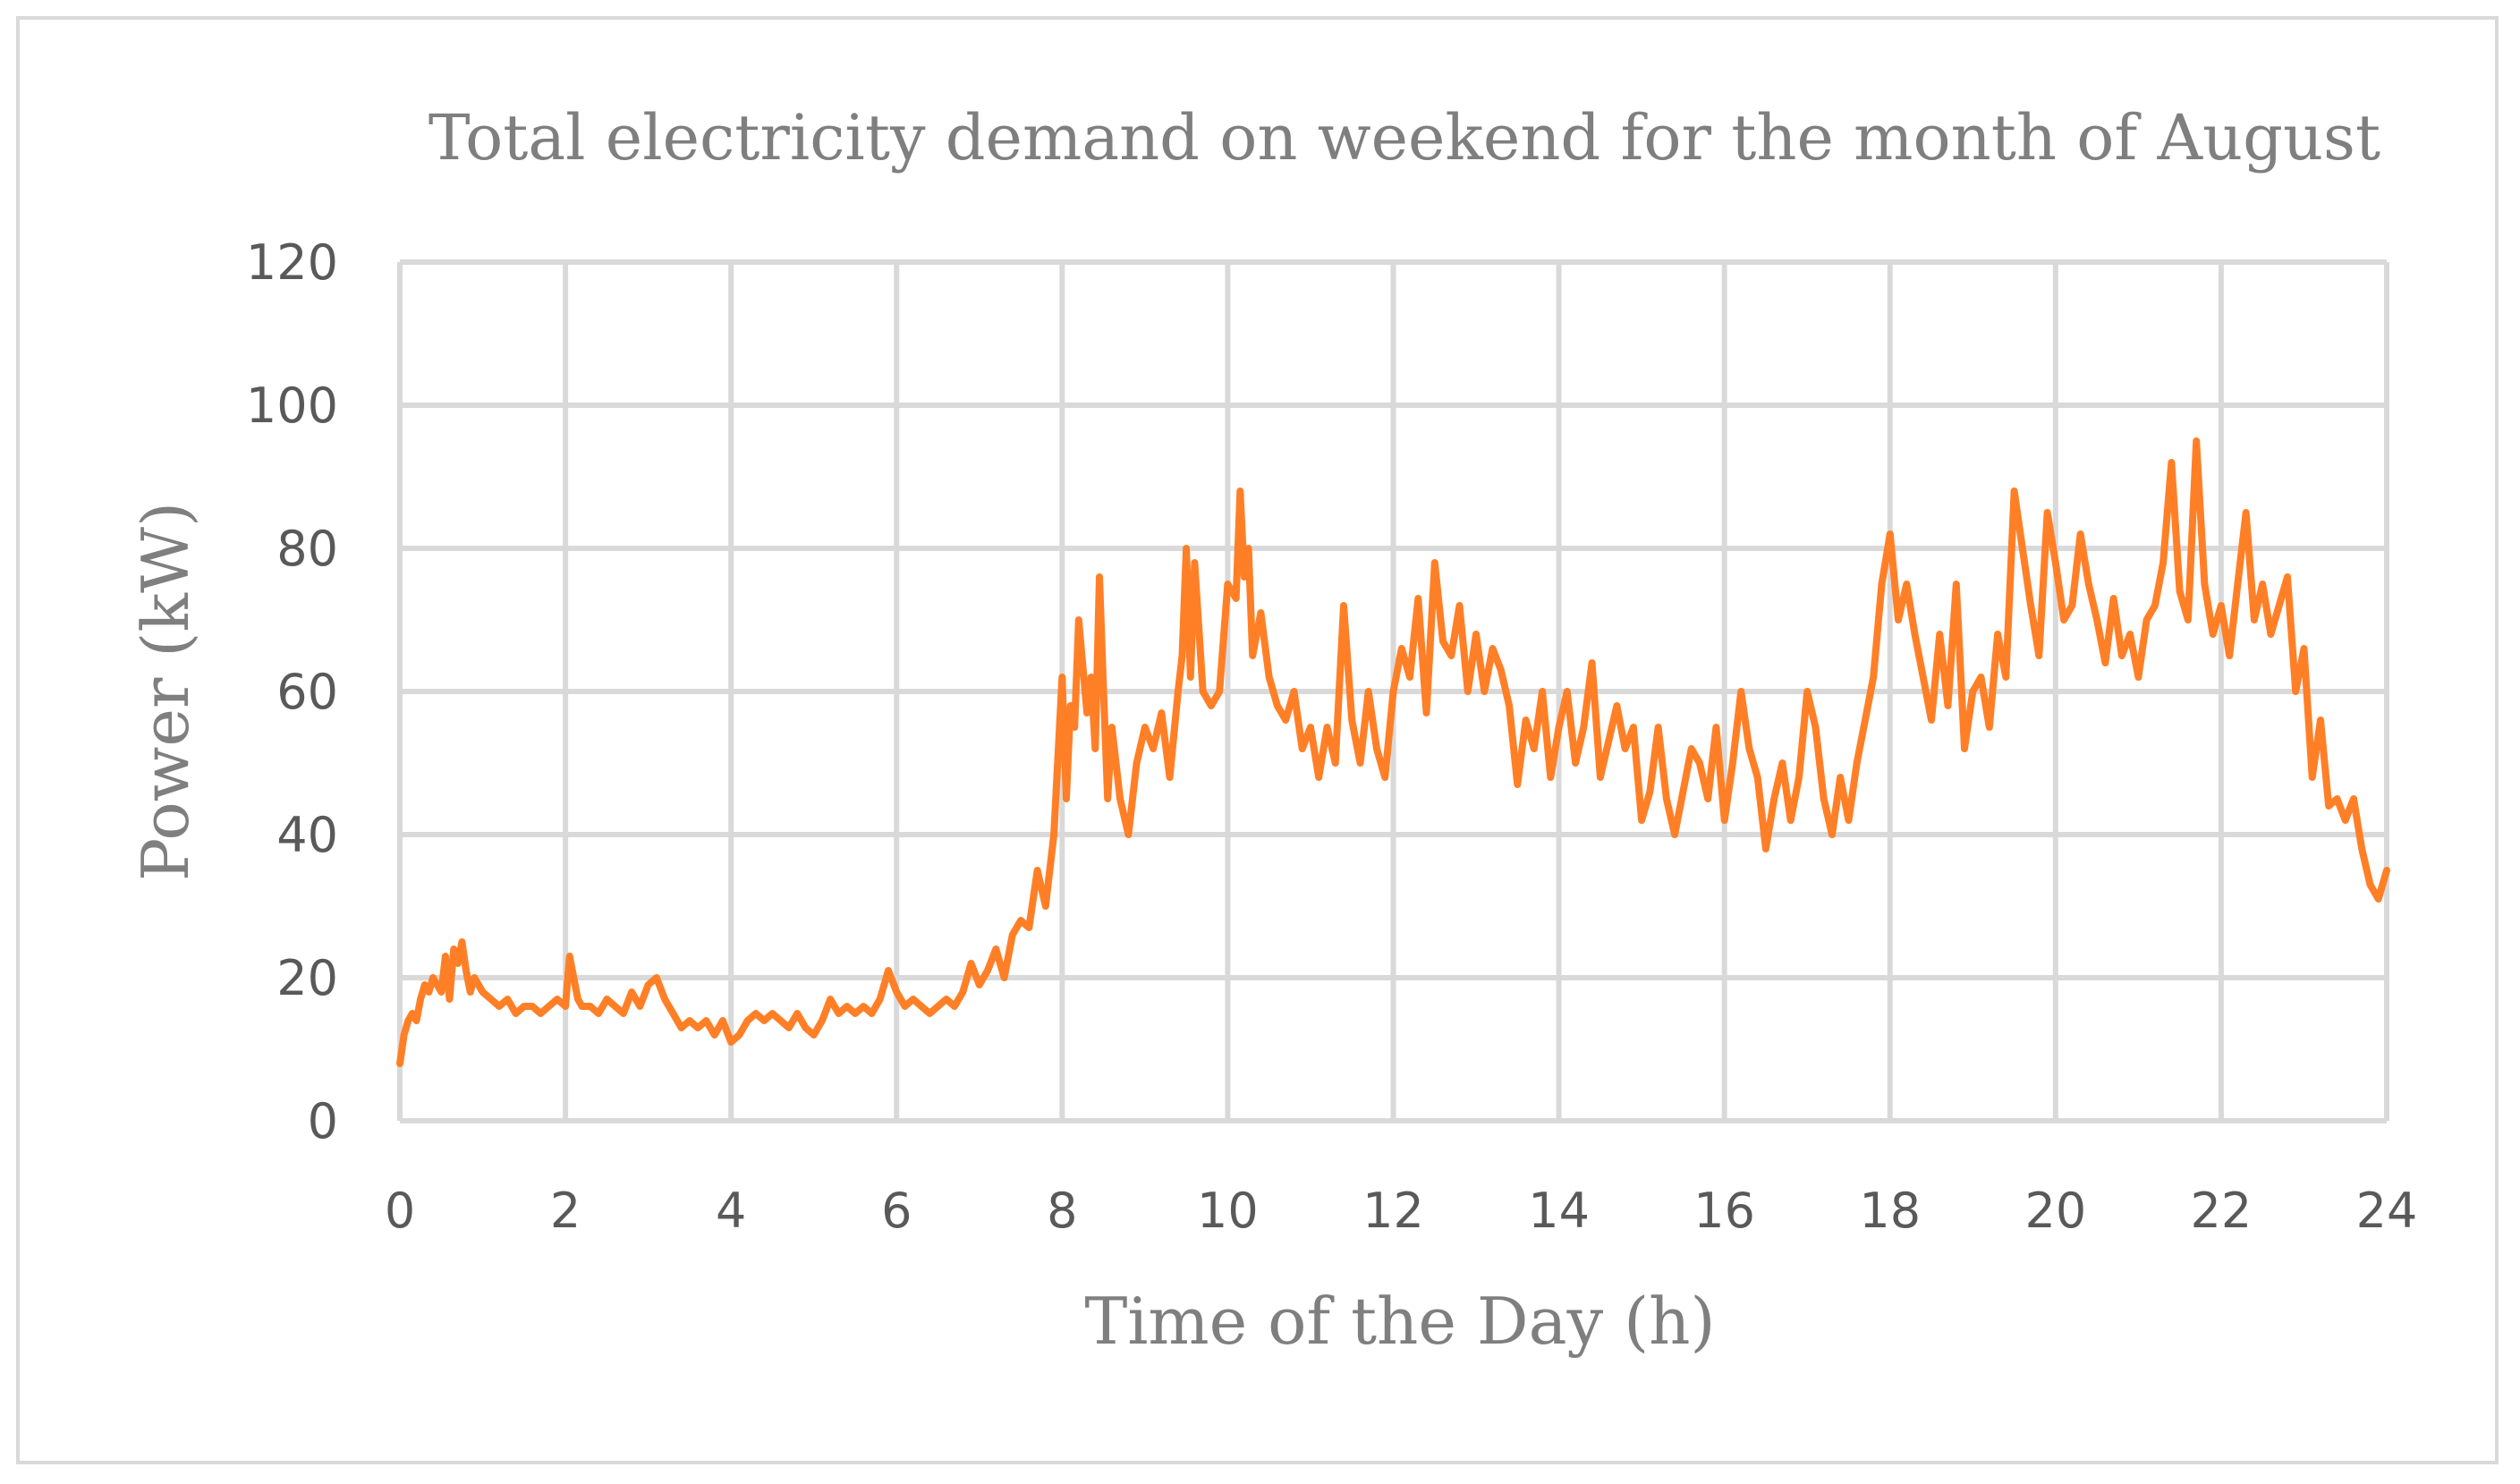 This screenshot has height=1484, width=2520. What do you see at coordinates (2222, 1211) in the screenshot?
I see `x-tick-label: 22` at bounding box center [2222, 1211].